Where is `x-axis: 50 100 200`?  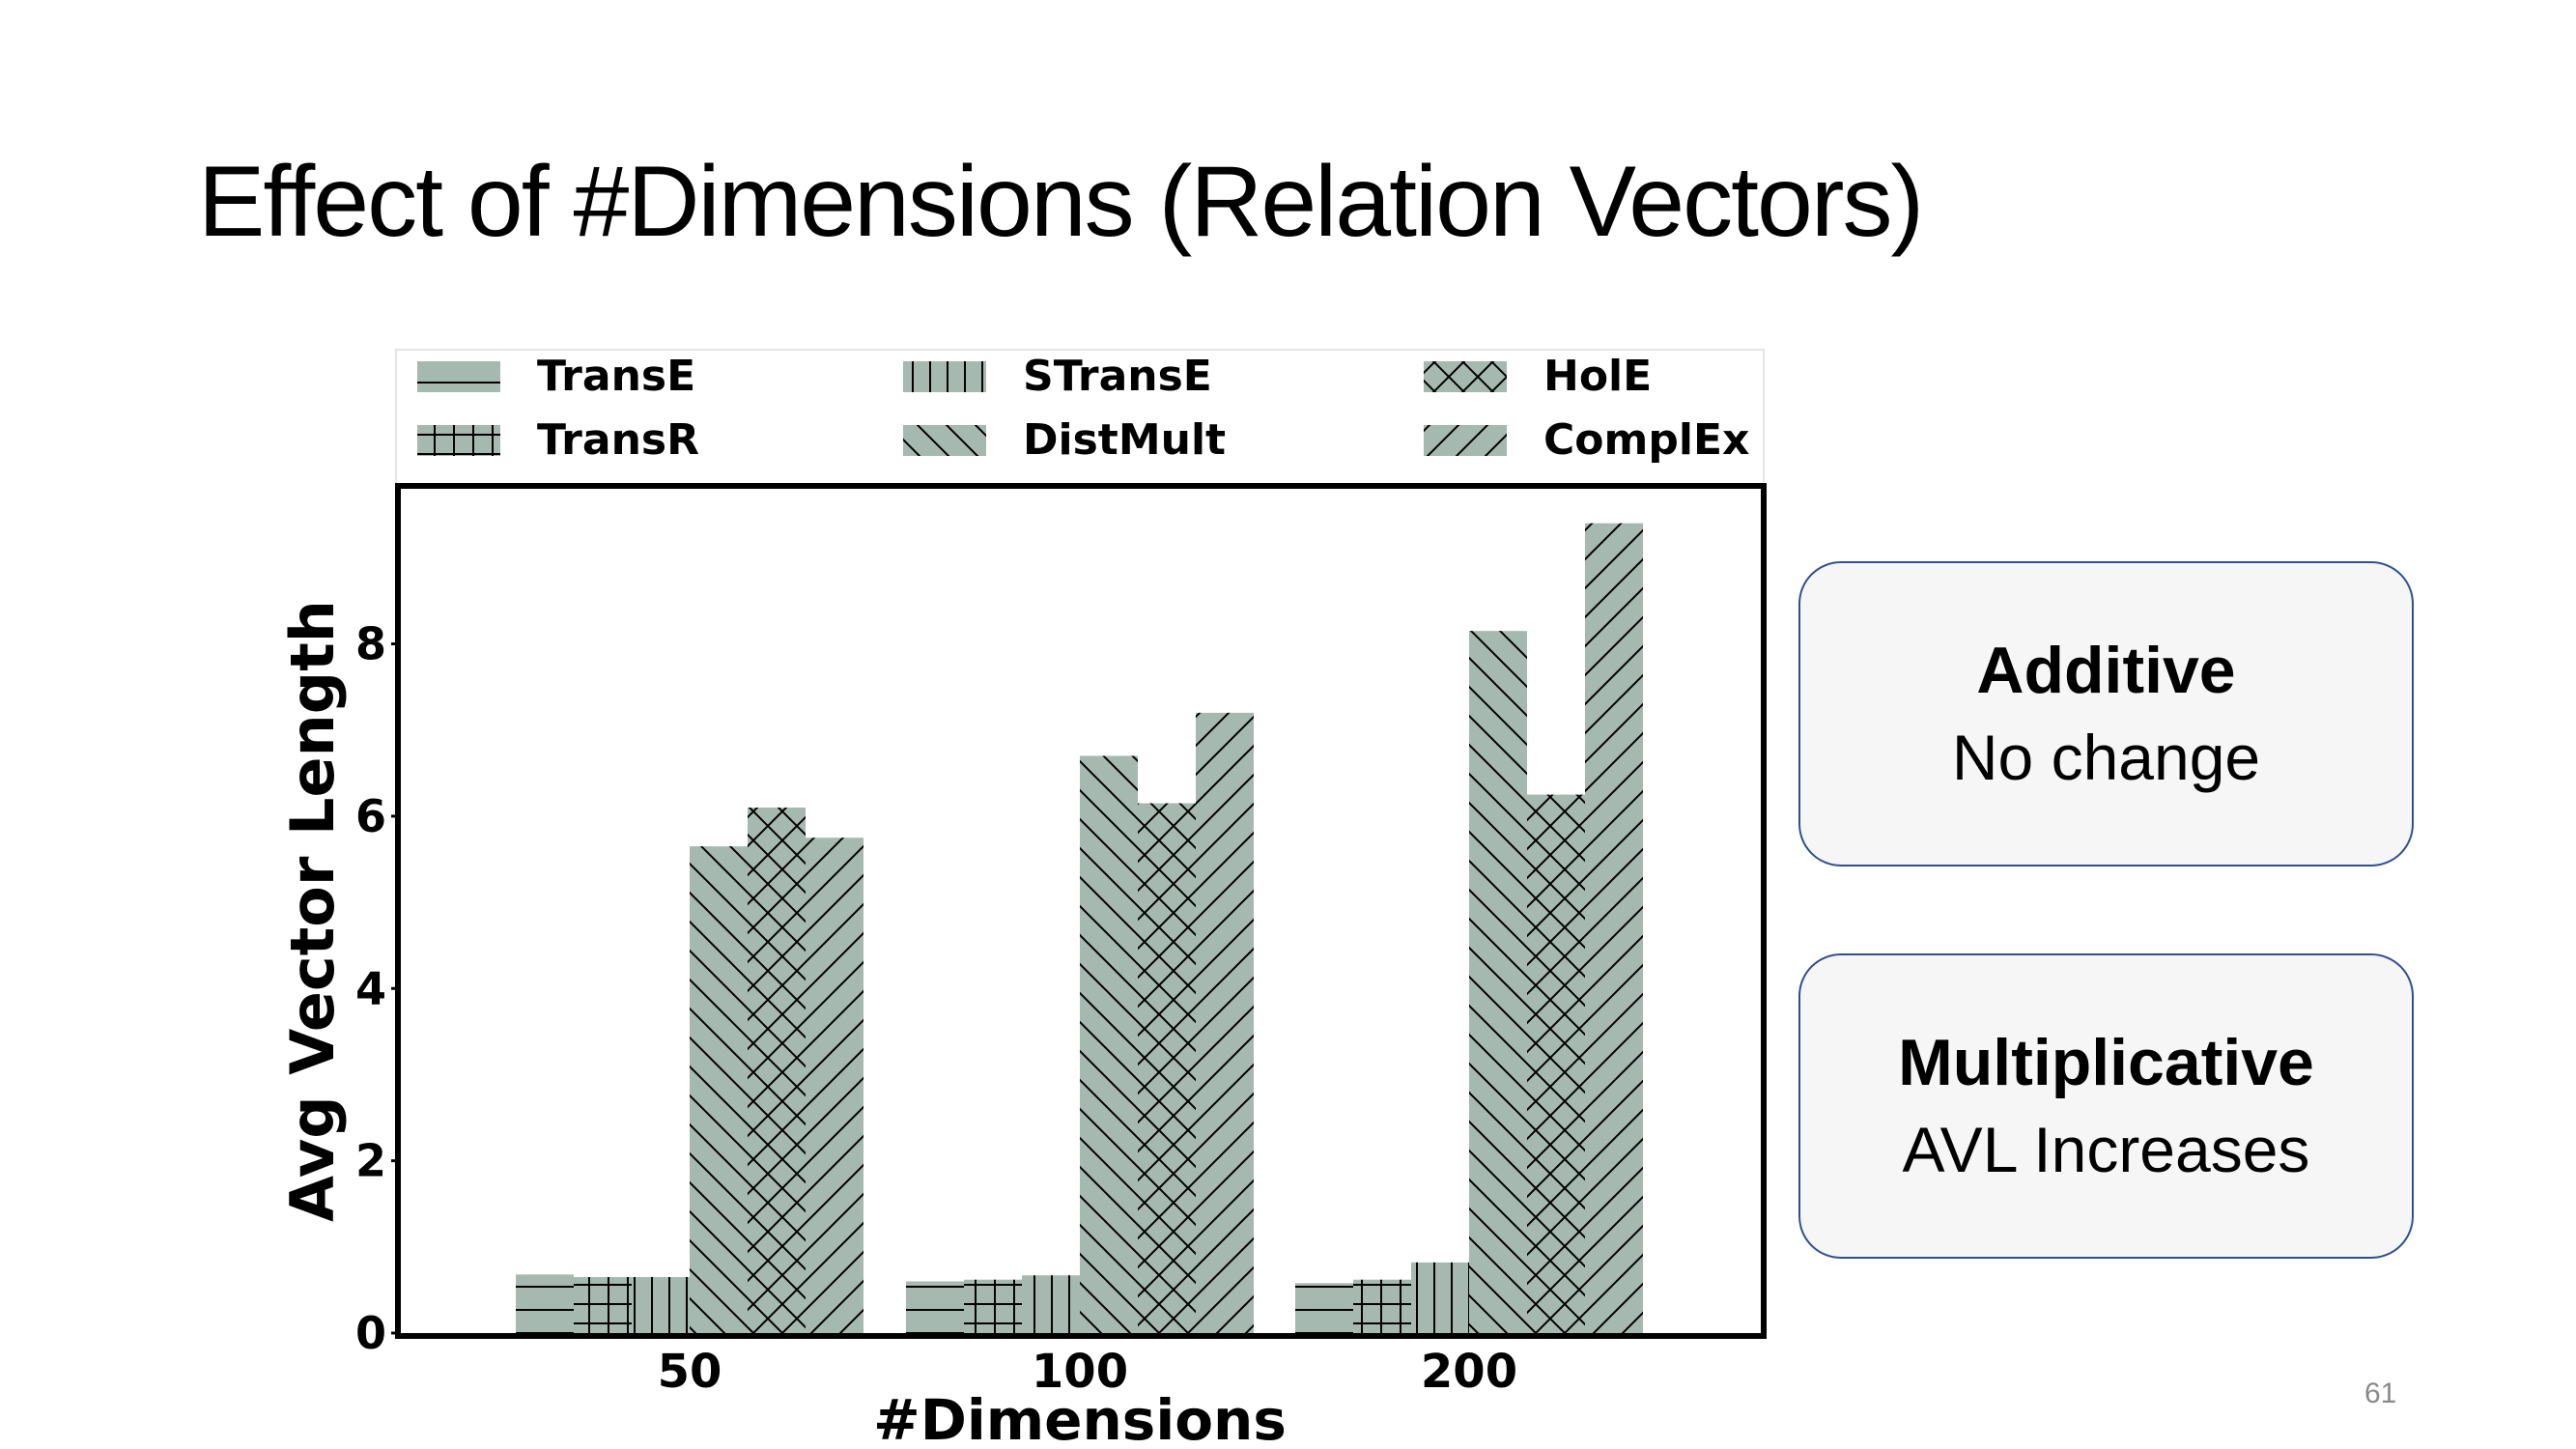
x-axis: 50 100 200 is located at coordinates (1088, 1372).